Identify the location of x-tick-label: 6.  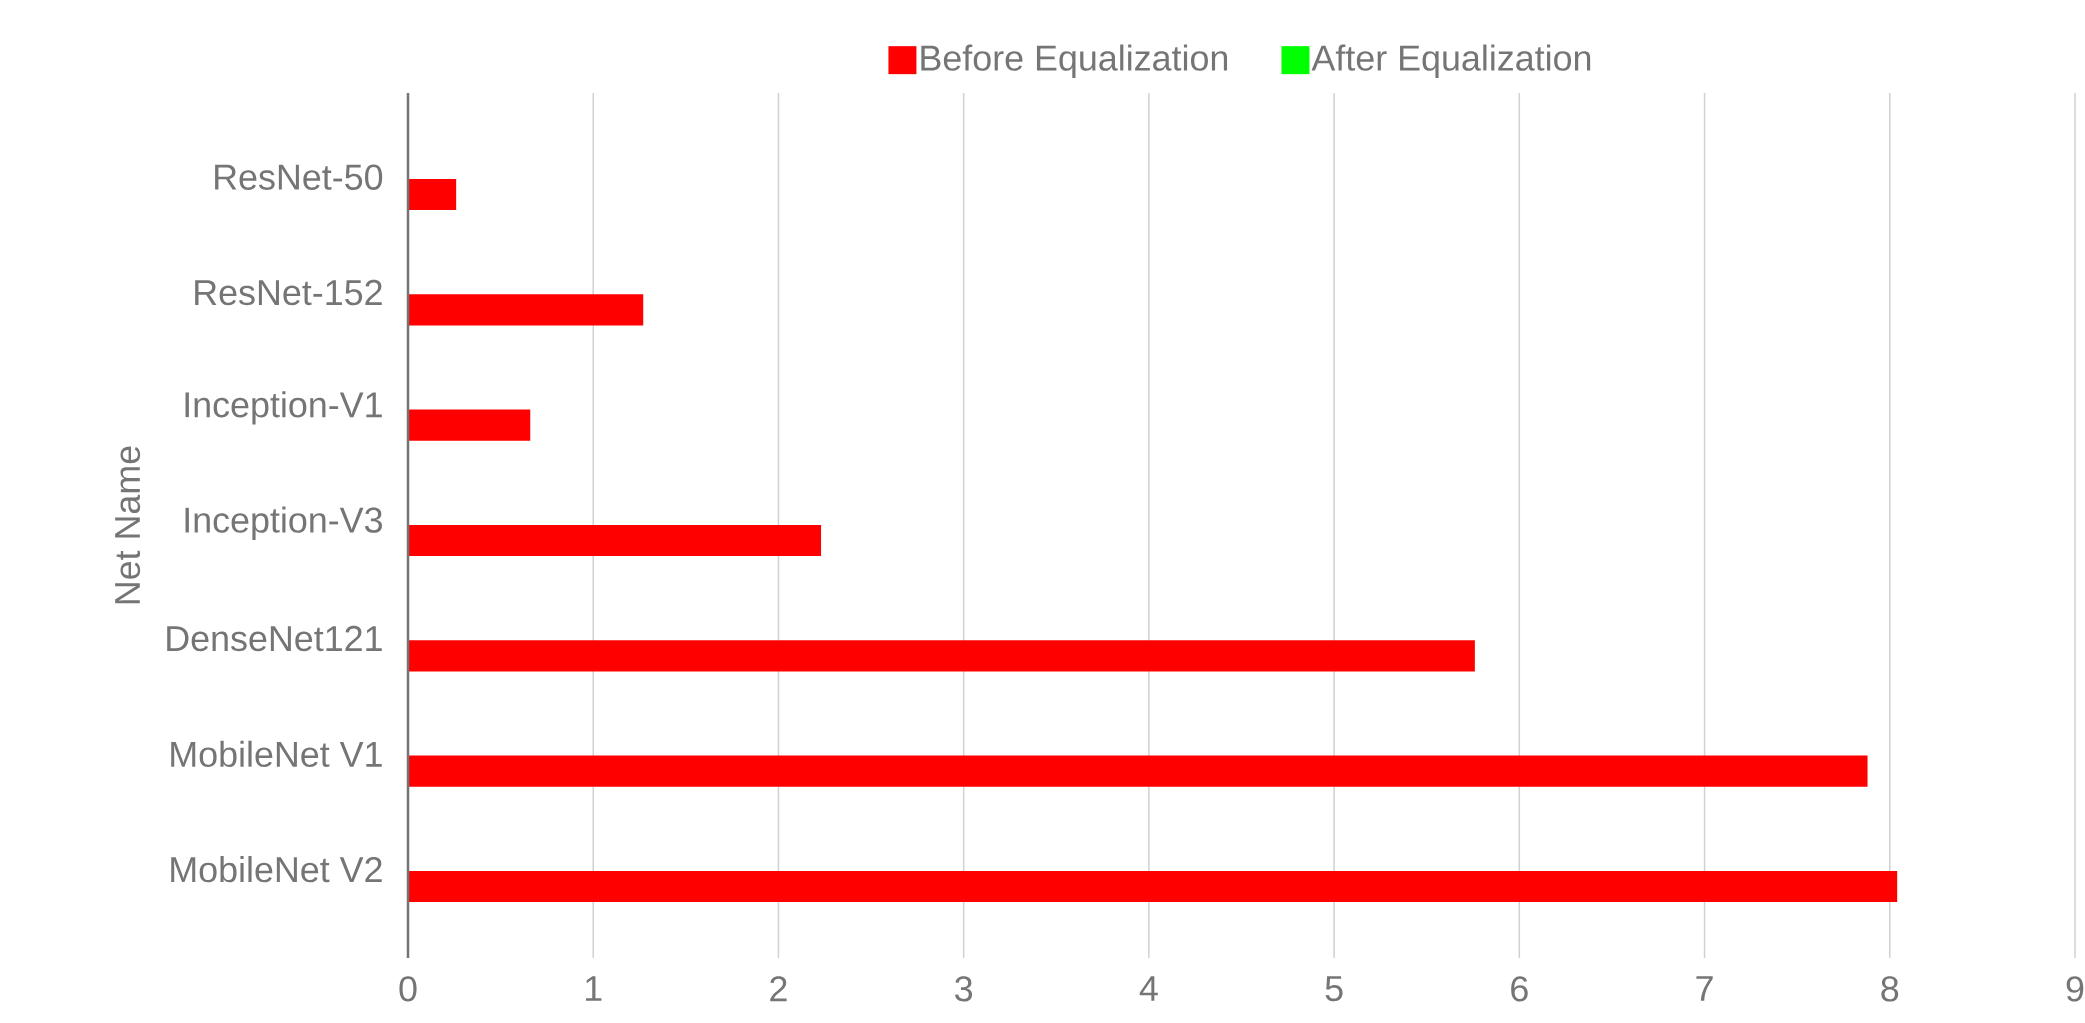
(1519, 989).